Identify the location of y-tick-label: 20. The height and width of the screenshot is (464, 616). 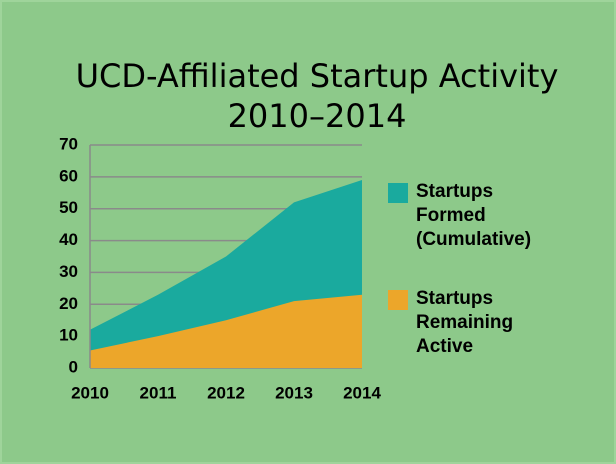
(68, 303).